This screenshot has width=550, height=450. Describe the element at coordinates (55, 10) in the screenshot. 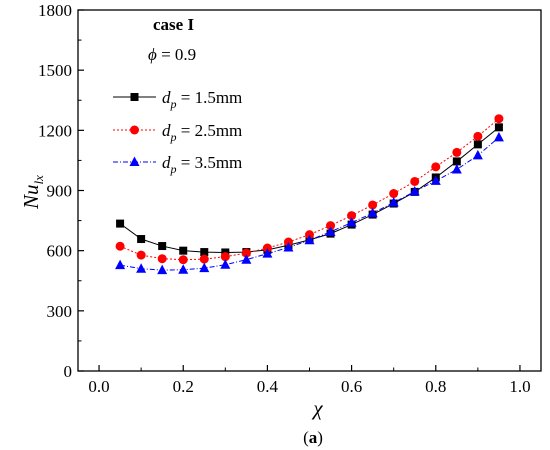

I see `y-tick-label: 1800` at that location.